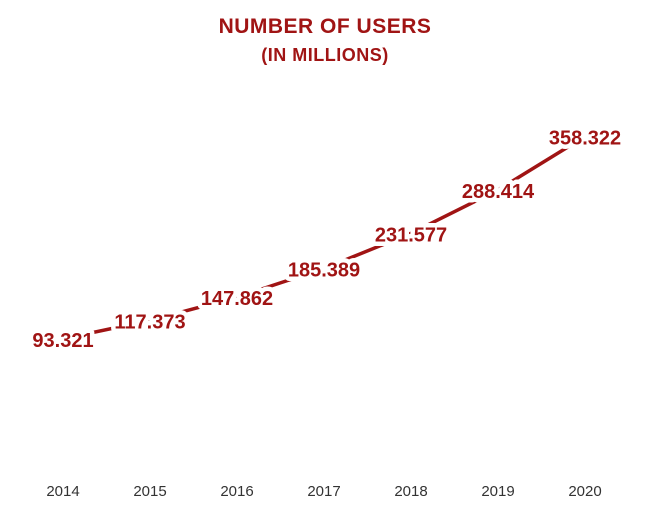  What do you see at coordinates (325, 26) in the screenshot?
I see `chart-title: NUMBER OF USERS` at bounding box center [325, 26].